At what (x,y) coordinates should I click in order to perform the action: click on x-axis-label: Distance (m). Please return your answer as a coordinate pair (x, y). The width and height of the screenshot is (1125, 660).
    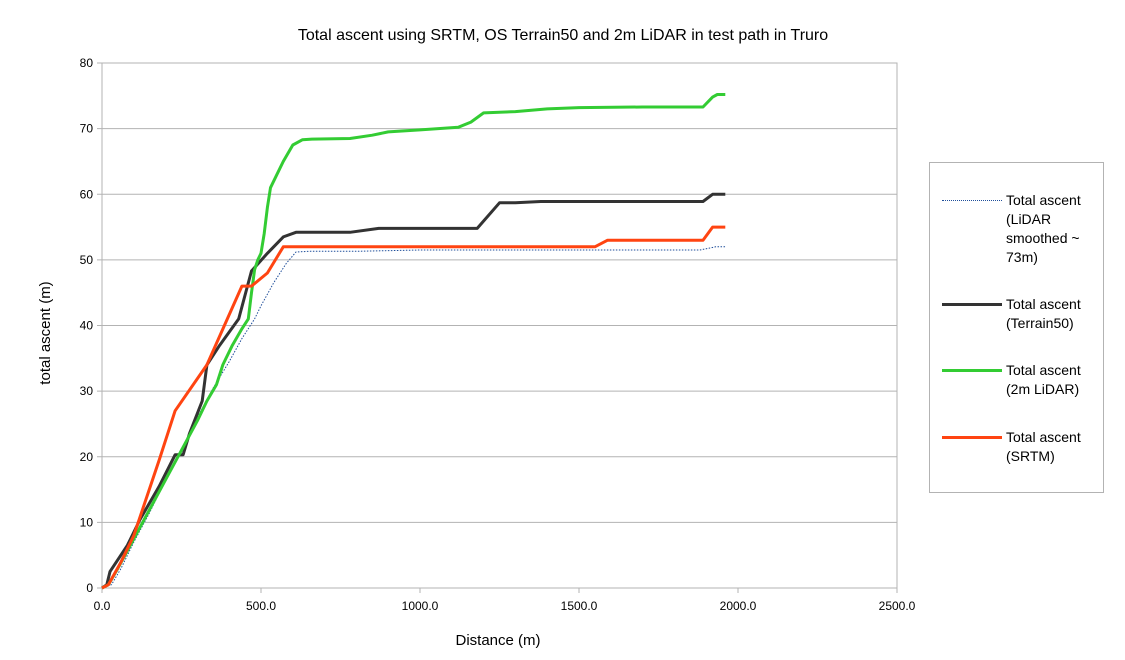
    Looking at the image, I should click on (497, 640).